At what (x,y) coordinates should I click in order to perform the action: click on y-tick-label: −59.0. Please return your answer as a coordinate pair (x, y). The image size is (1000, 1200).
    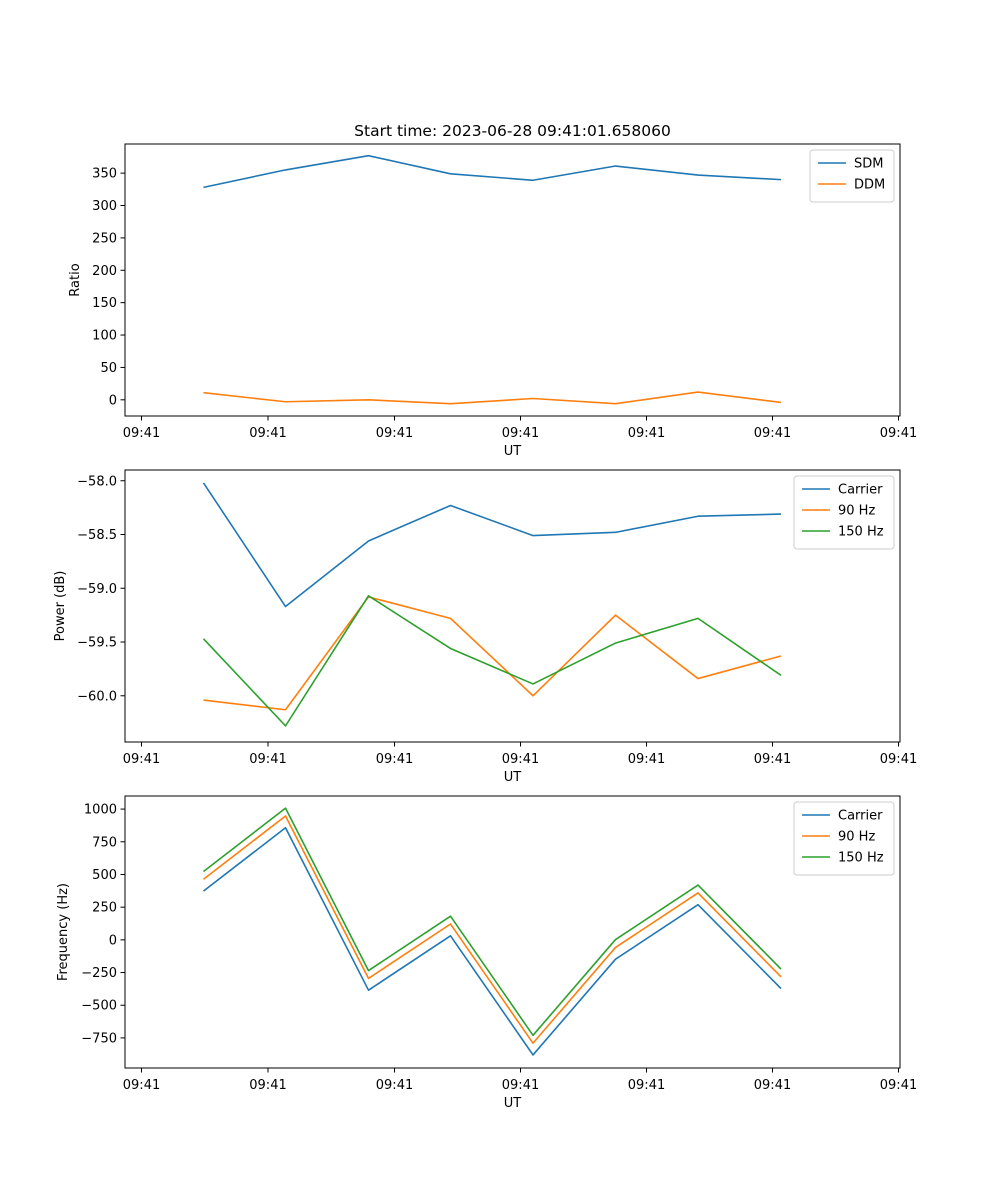
    Looking at the image, I should click on (97, 589).